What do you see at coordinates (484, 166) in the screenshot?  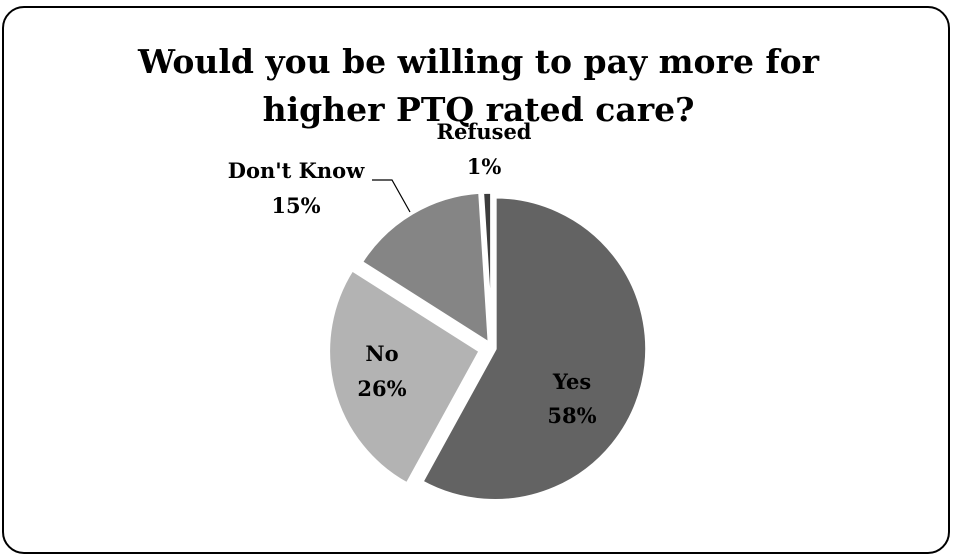 I see `slice-pct-refused: 1%` at bounding box center [484, 166].